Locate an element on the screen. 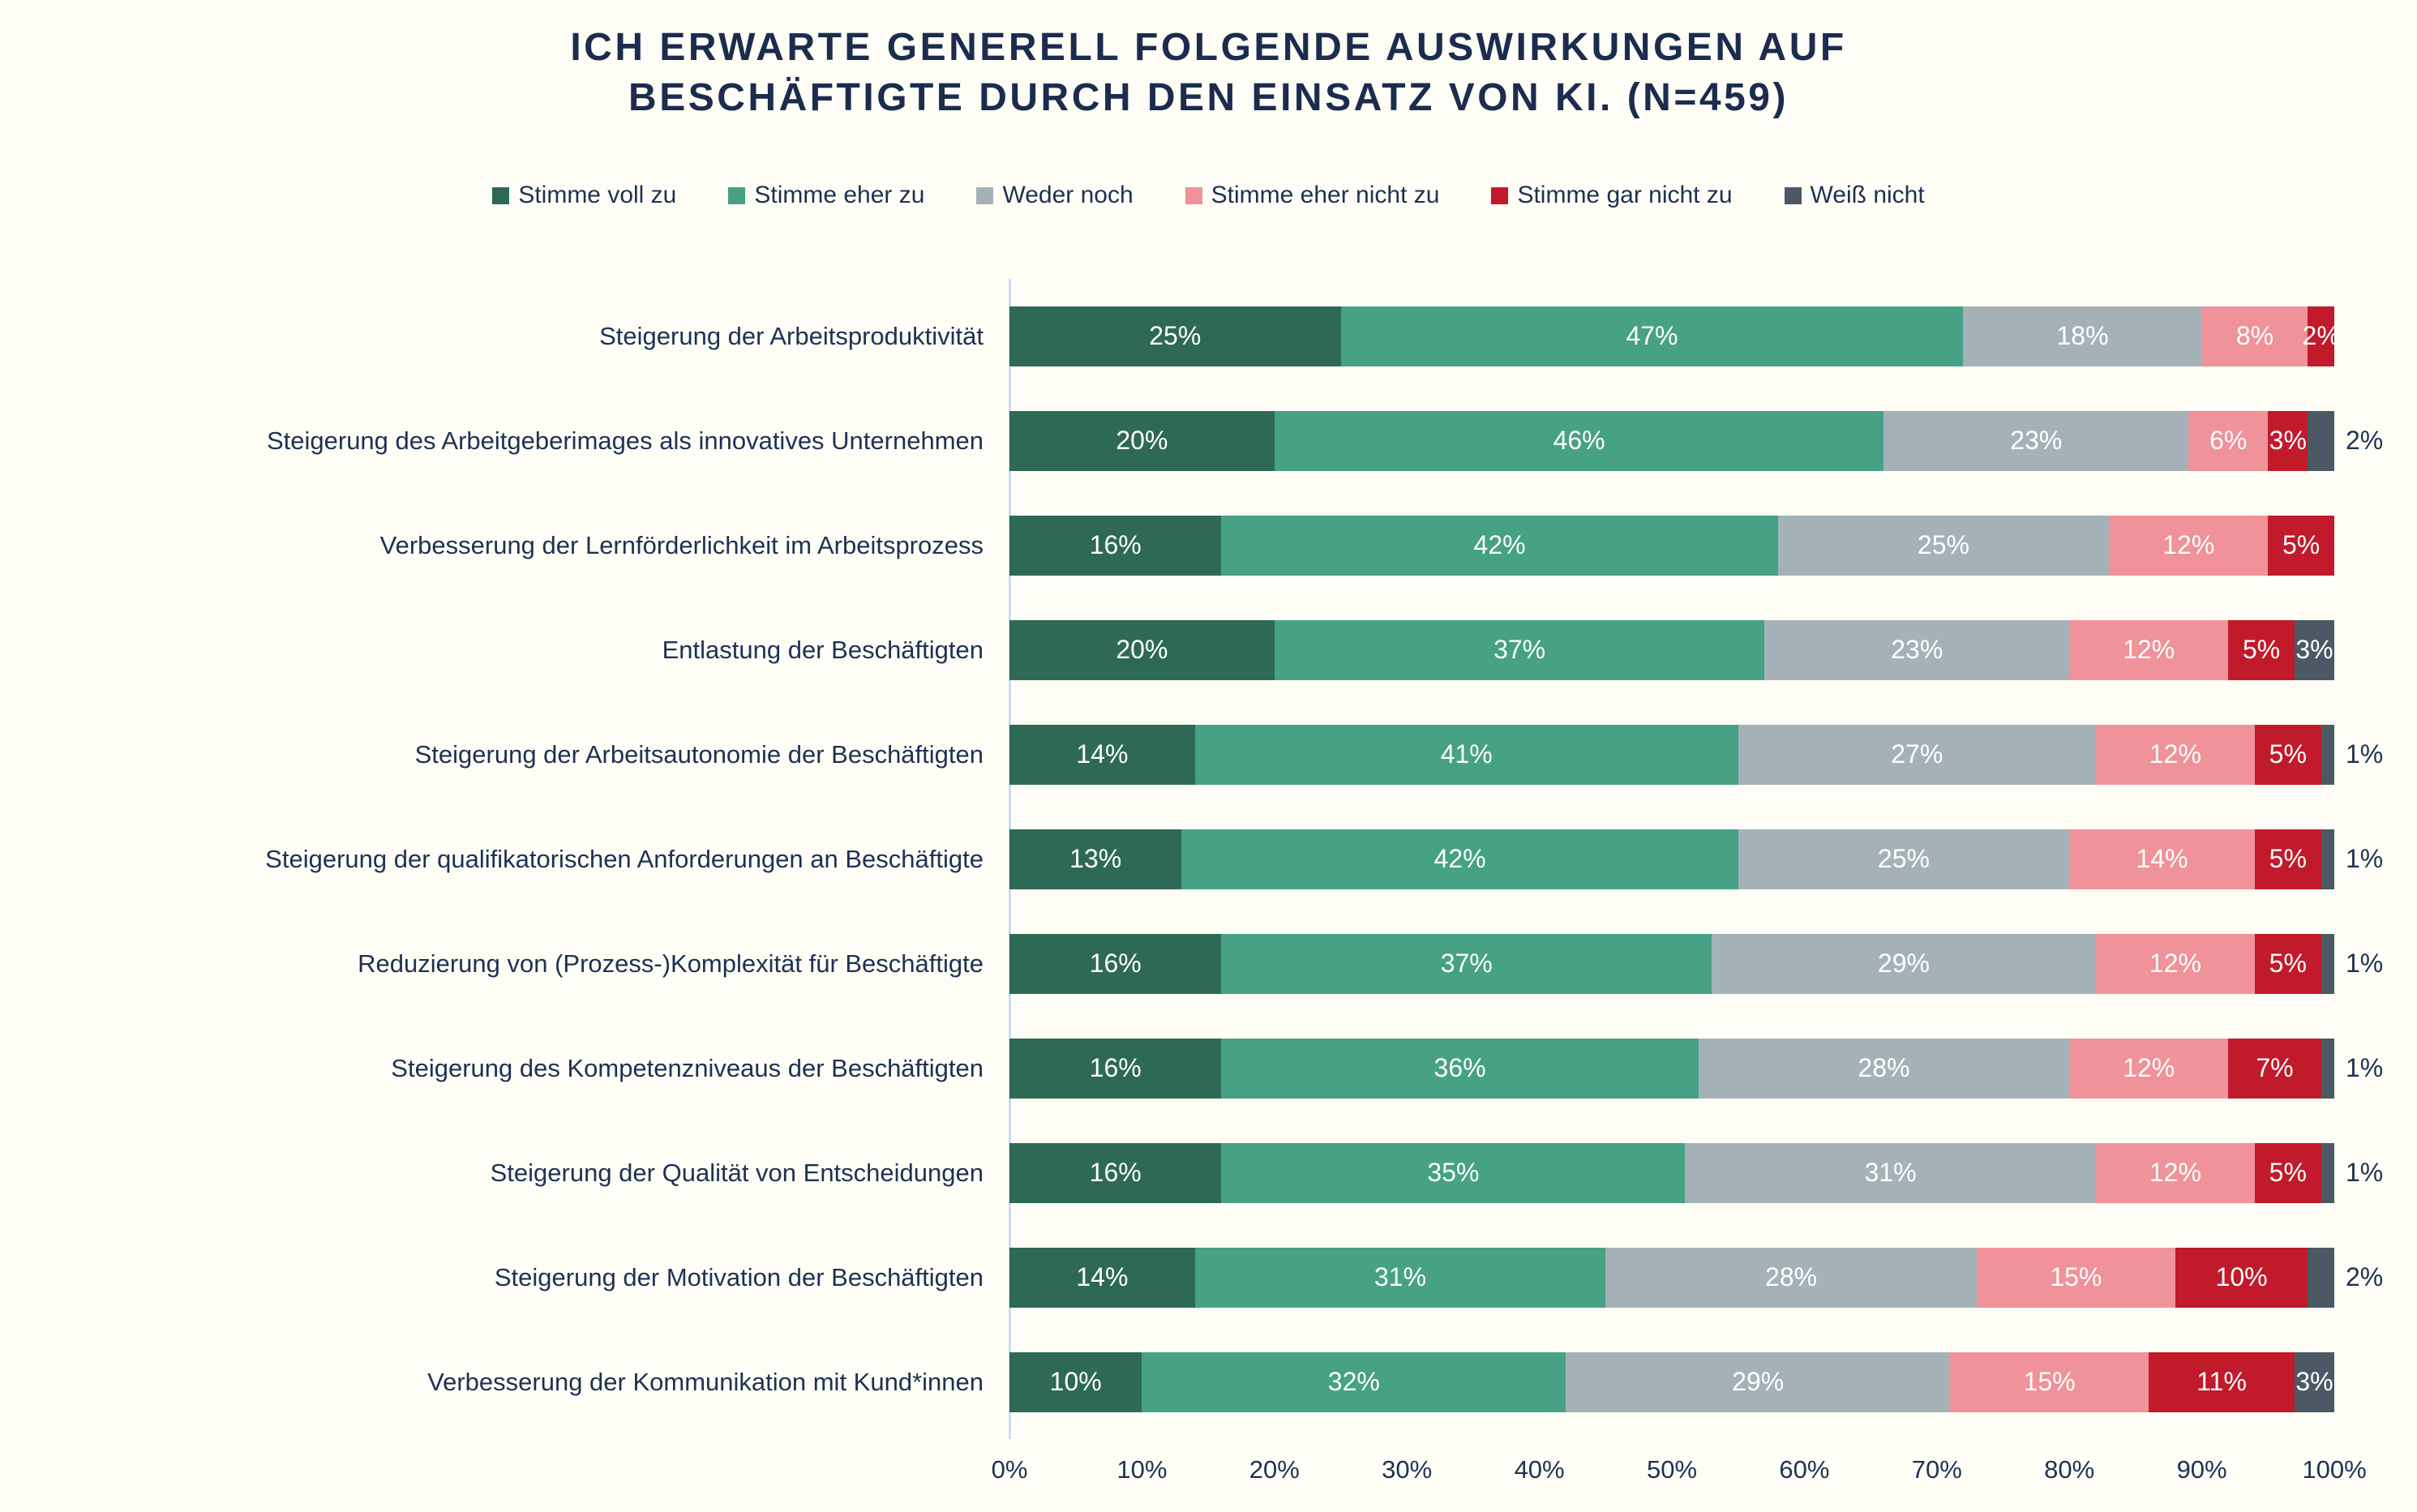  bar-value-label: 37% is located at coordinates (1519, 649).